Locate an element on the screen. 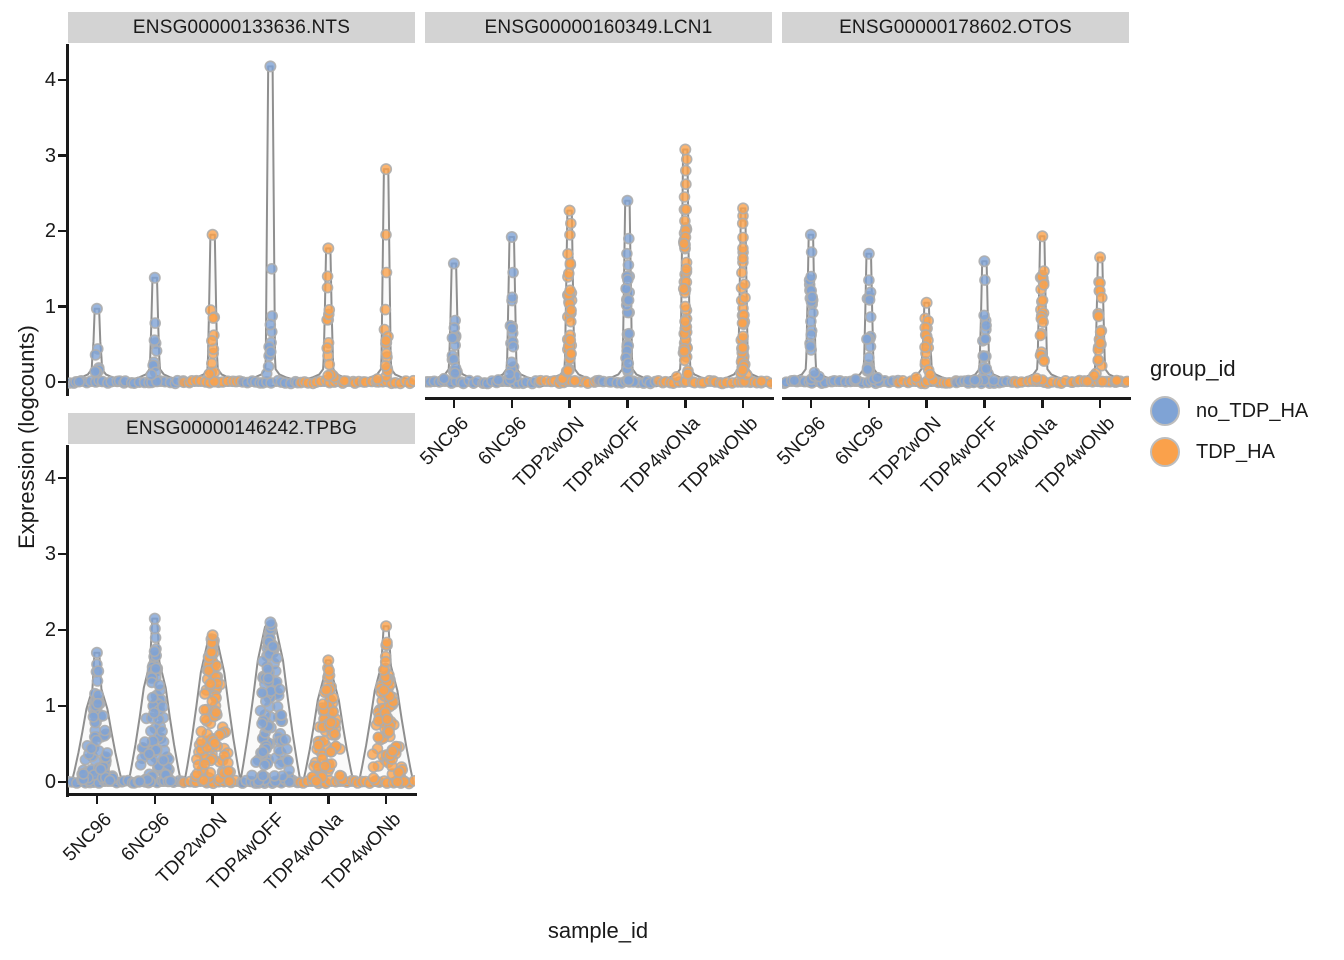  y-tick-label: 2 is located at coordinates (50, 630).